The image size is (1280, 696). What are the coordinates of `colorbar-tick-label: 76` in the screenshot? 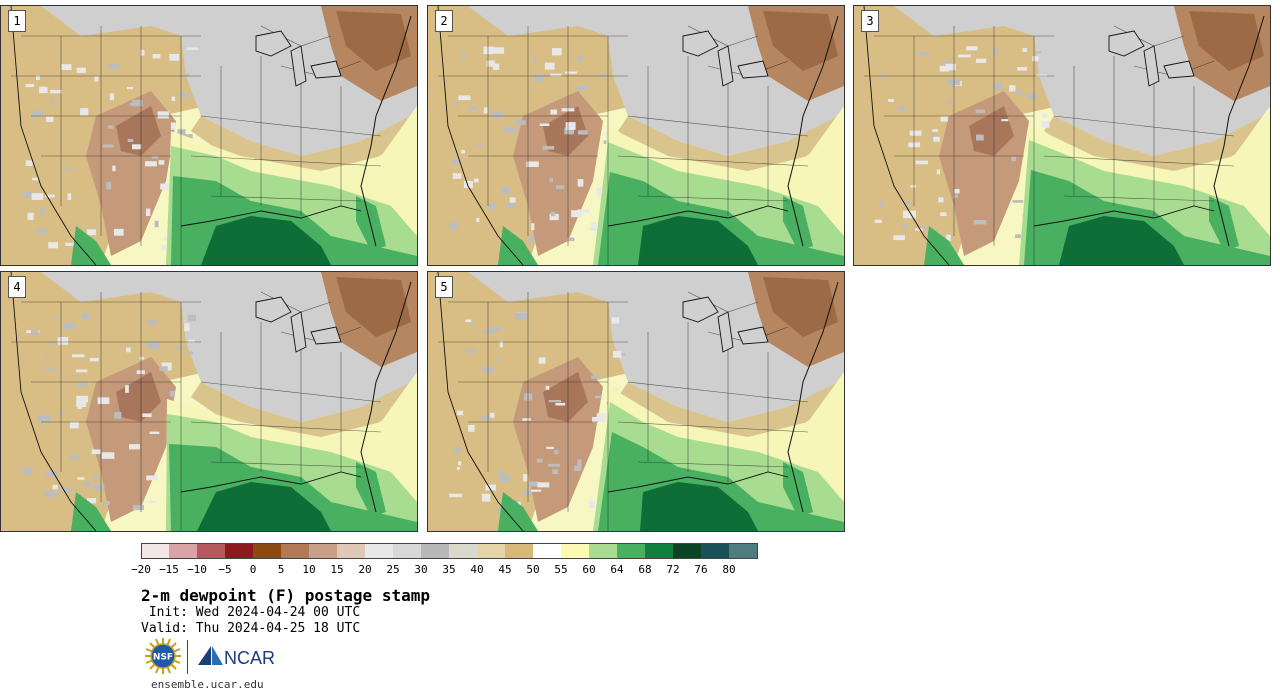 It's located at (701, 569).